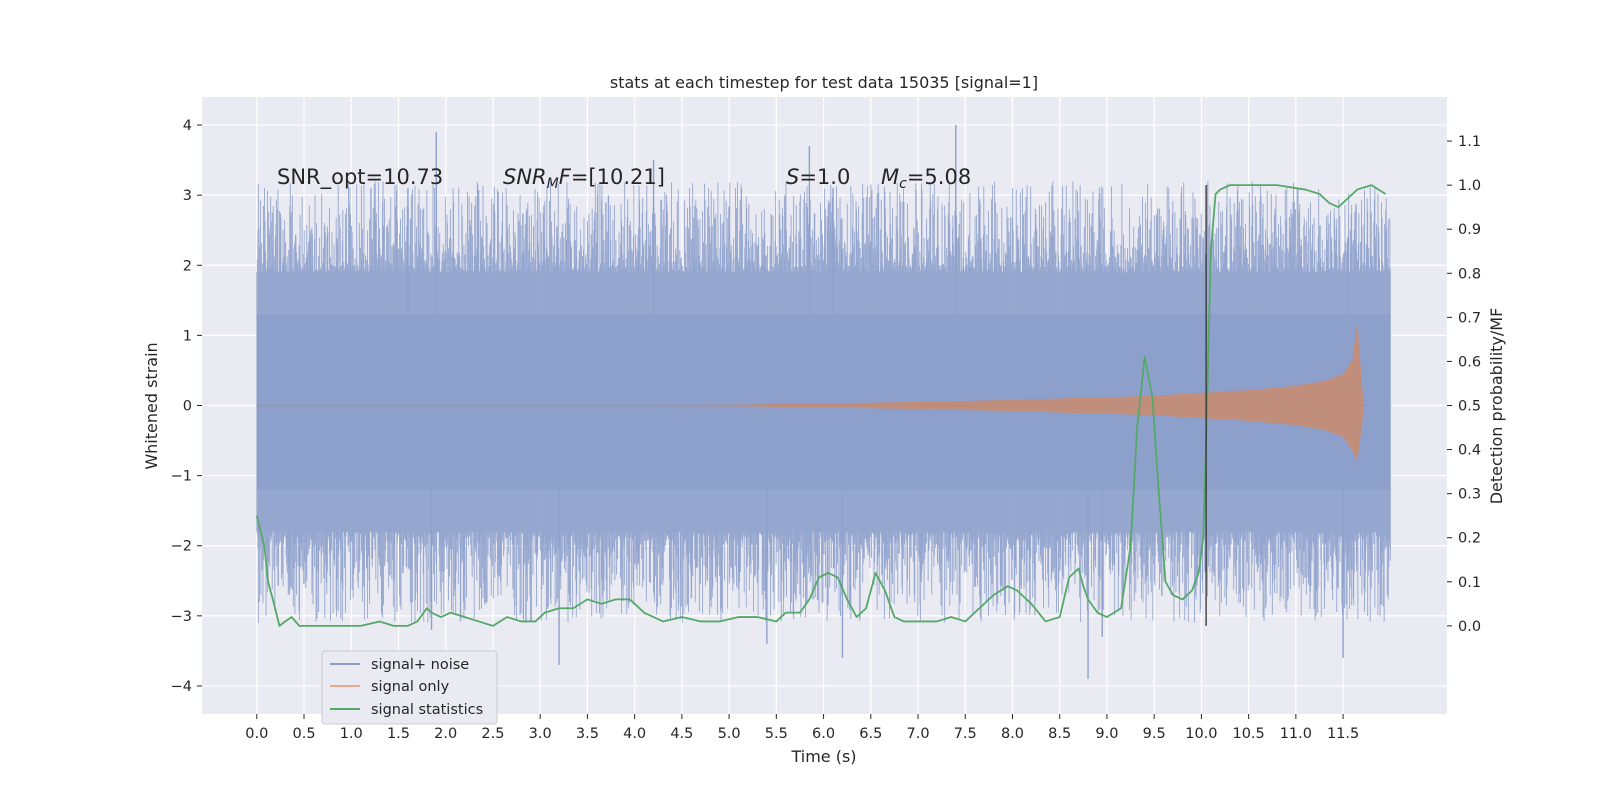 This screenshot has height=800, width=1600. I want to click on x-tick-label: 7.5, so click(965, 734).